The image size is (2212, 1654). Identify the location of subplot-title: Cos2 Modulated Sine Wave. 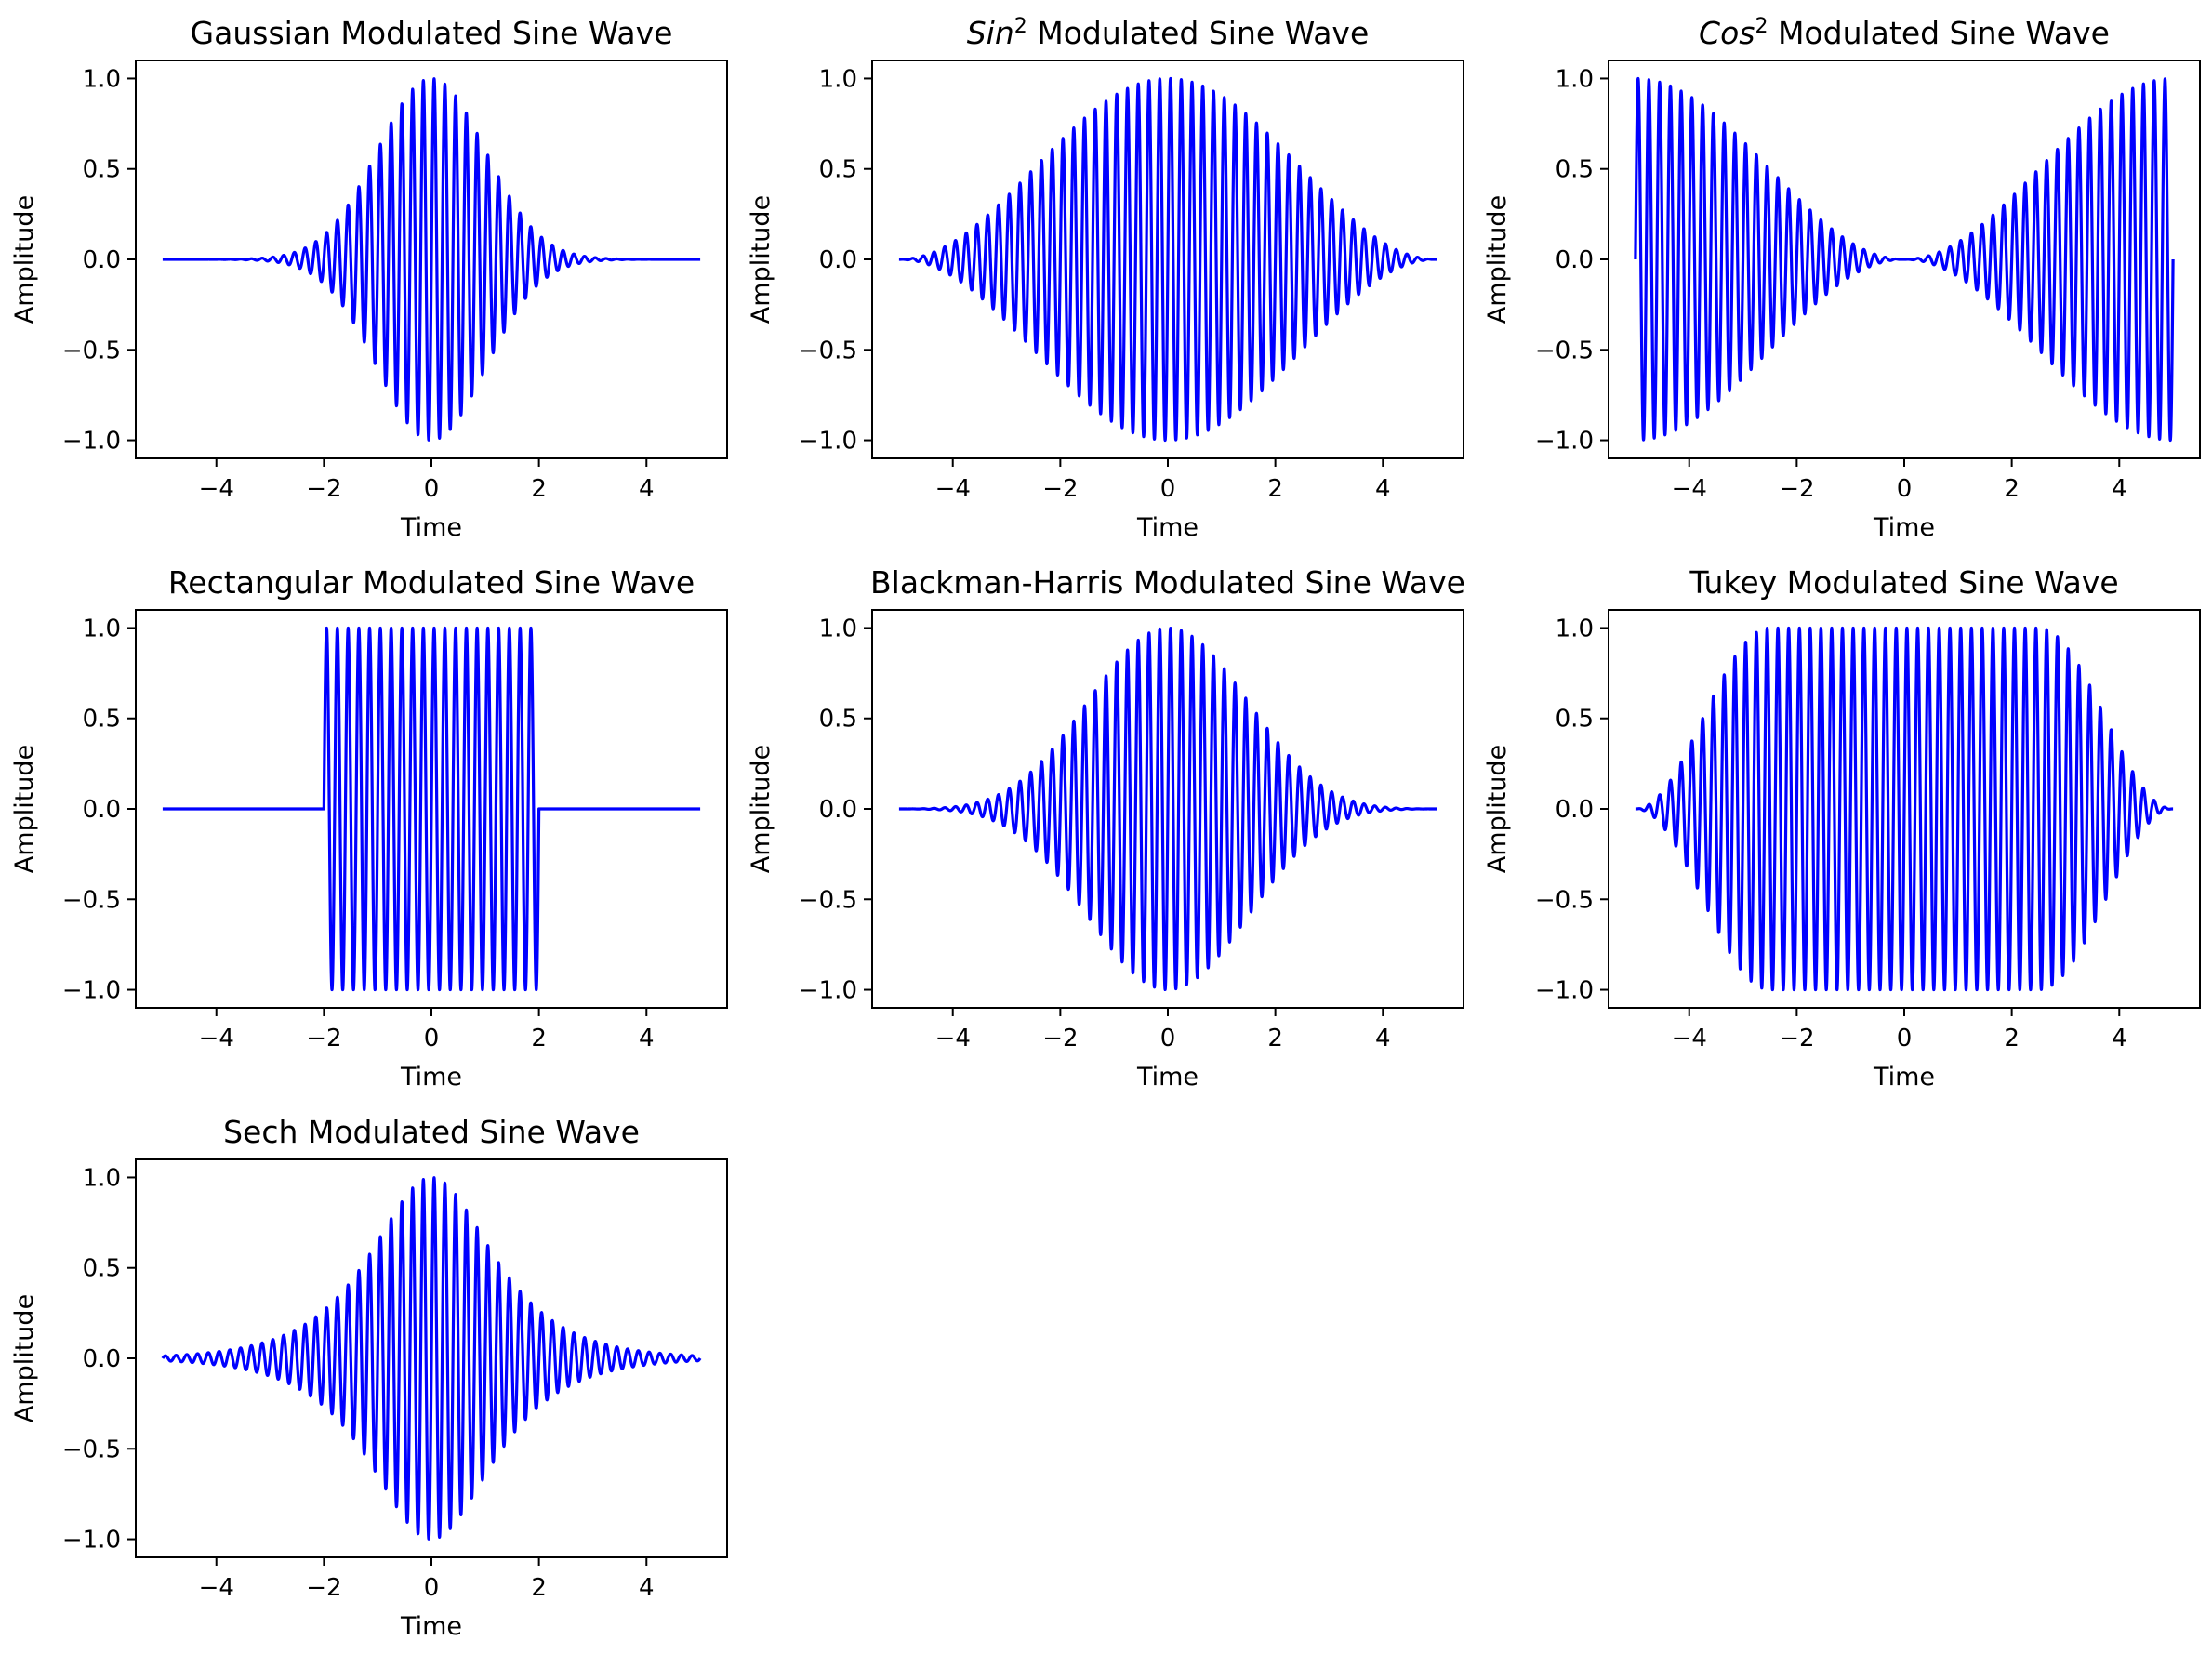
(1904, 33).